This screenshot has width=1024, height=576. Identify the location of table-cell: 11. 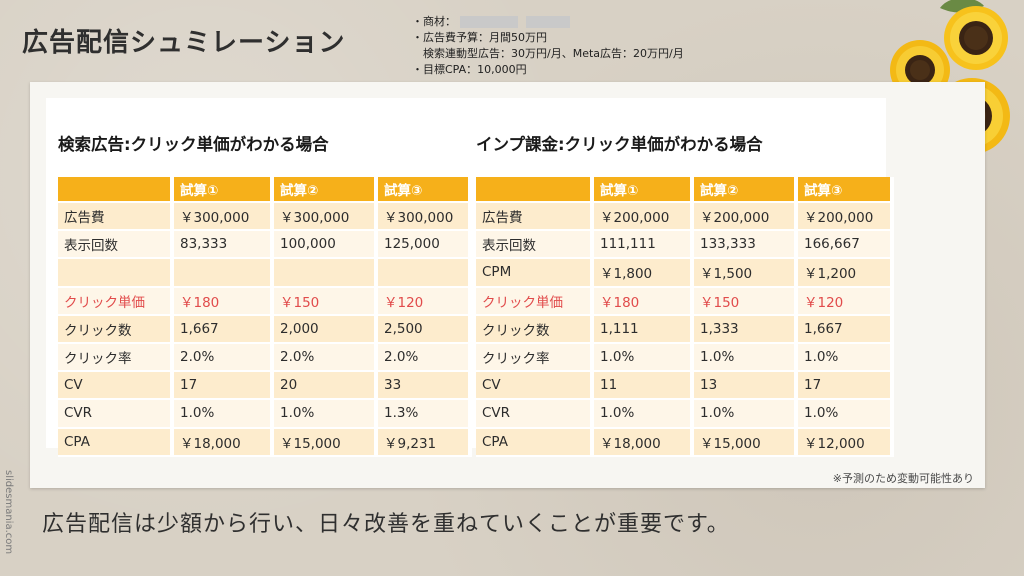
(643, 386).